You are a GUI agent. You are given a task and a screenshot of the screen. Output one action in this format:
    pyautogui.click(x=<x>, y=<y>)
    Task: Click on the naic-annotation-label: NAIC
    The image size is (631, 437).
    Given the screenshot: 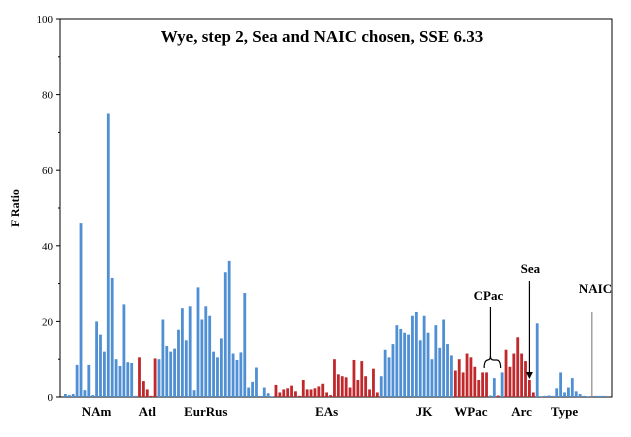 What is the action you would take?
    pyautogui.click(x=595, y=288)
    